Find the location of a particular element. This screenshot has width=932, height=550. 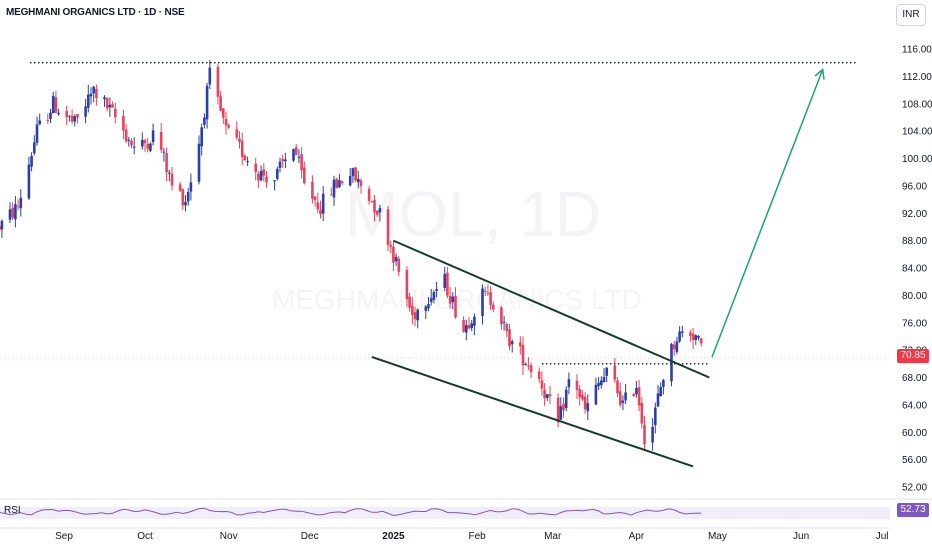

rsi-indicator-label: RSI is located at coordinates (12, 510).